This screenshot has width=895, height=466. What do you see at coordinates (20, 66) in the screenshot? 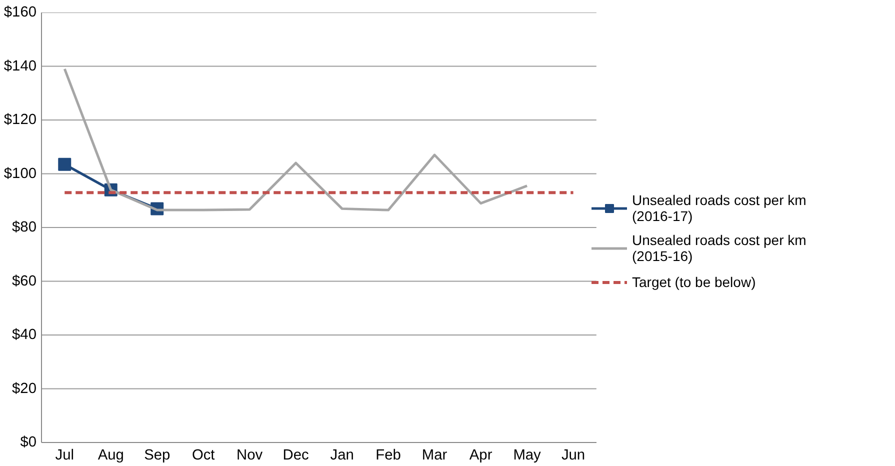
I see `y-tick-label: $140` at bounding box center [20, 66].